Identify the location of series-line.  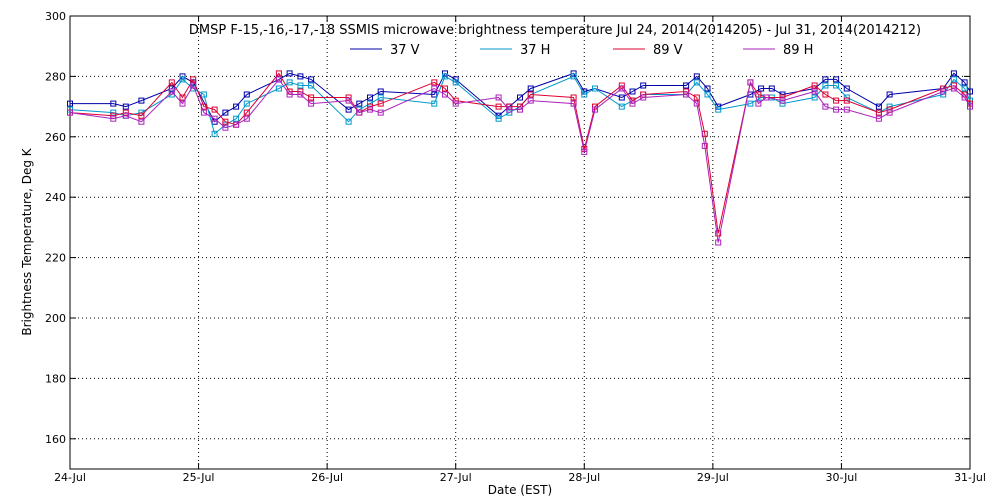
(520, 97).